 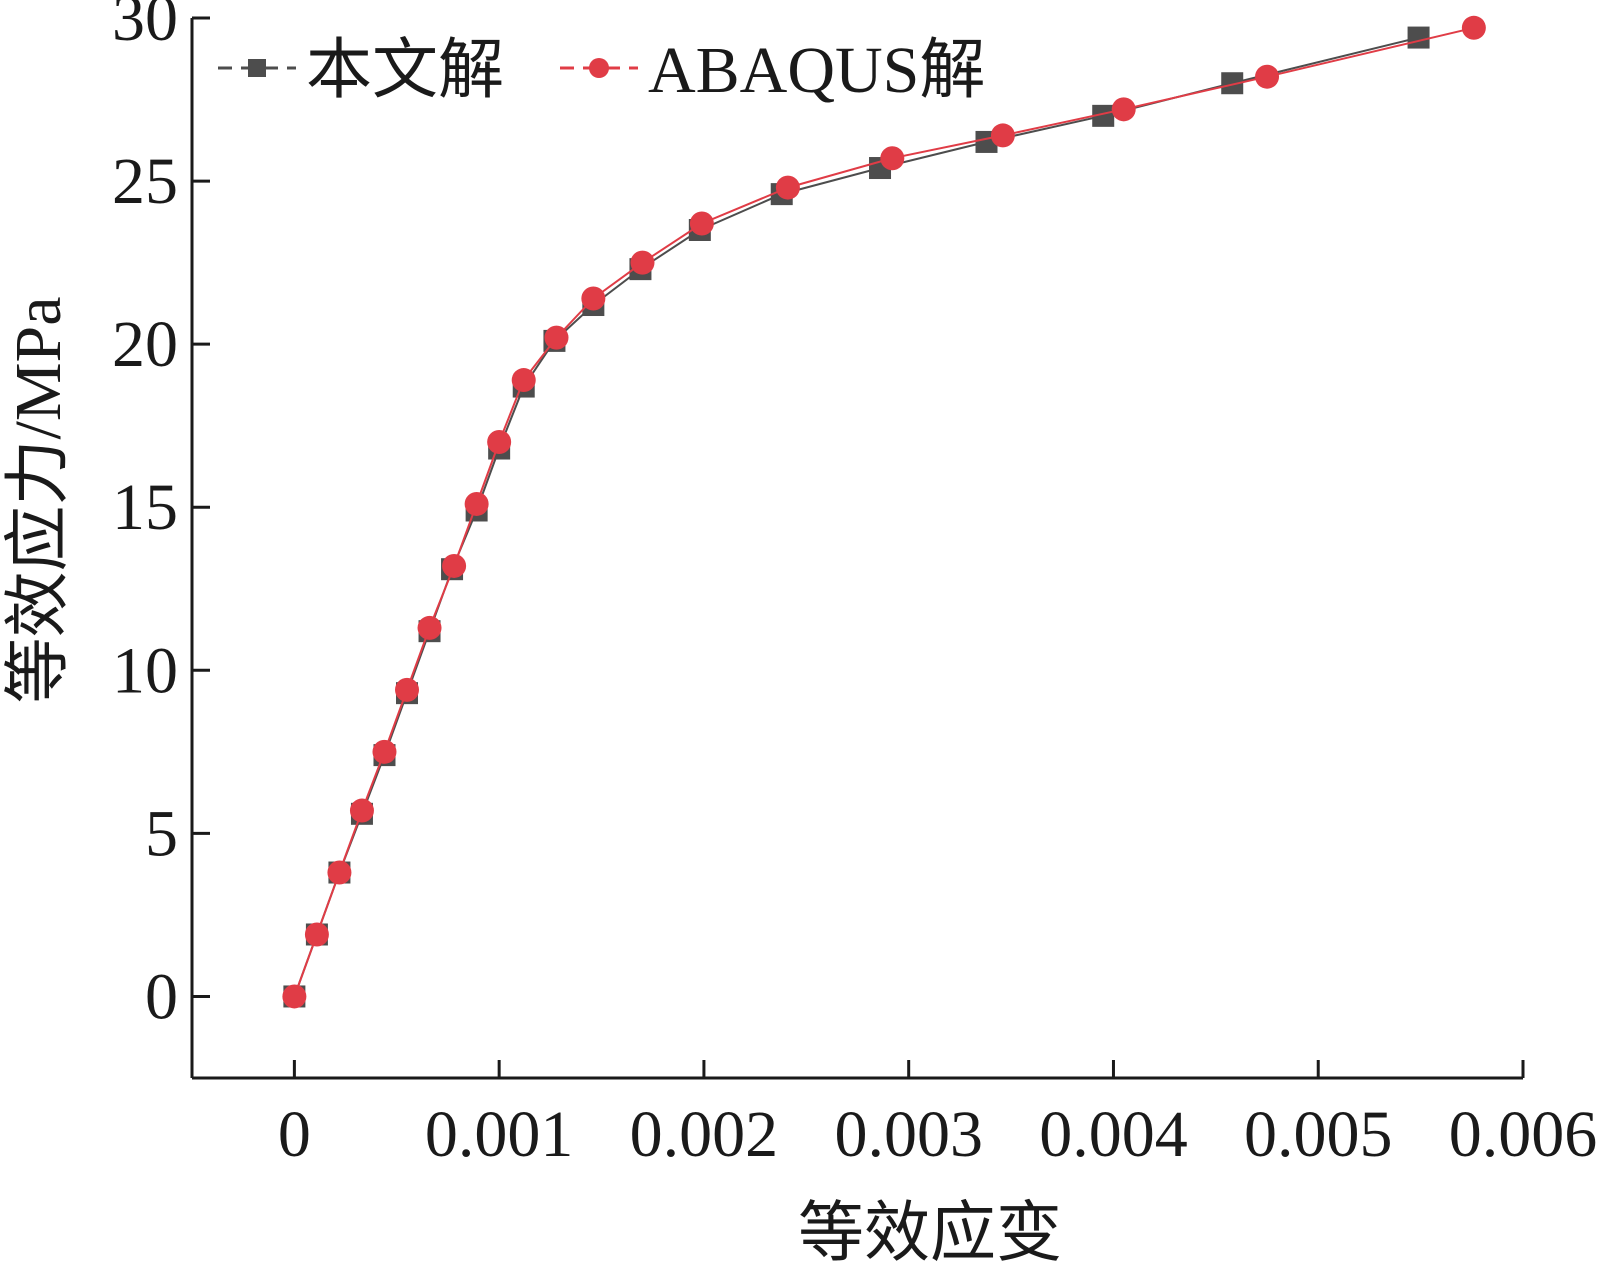 What do you see at coordinates (1523, 1134) in the screenshot?
I see `x-tick-label: 0.006` at bounding box center [1523, 1134].